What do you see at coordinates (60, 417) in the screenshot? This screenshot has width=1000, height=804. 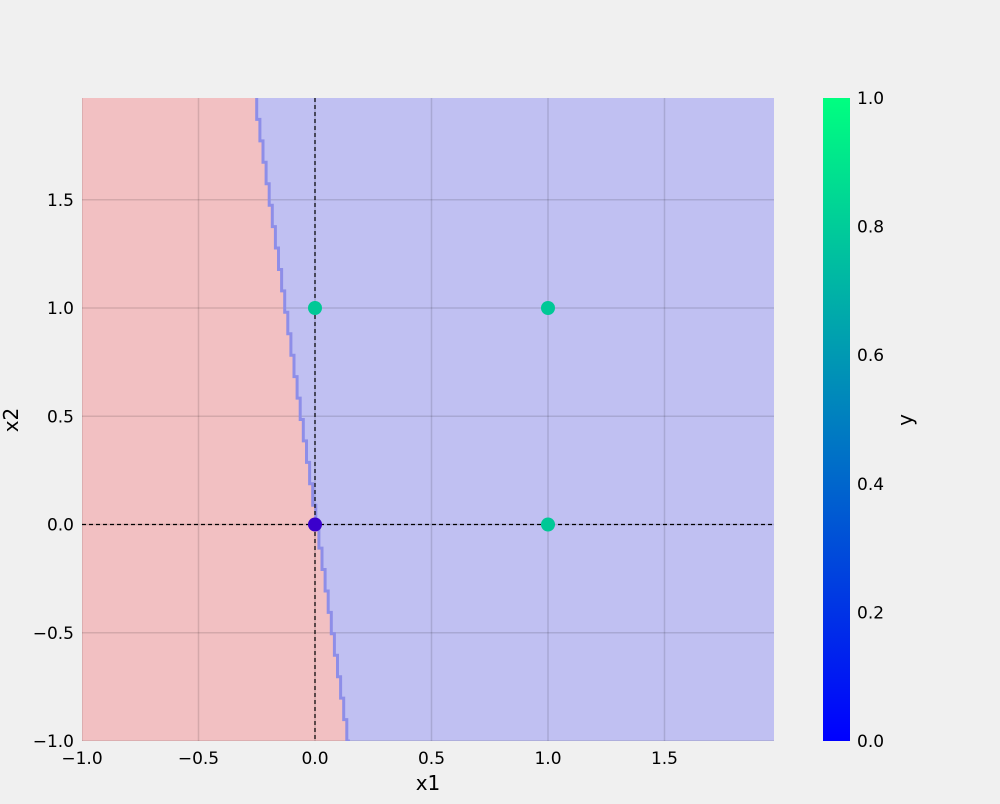 I see `y-tick-label: 0.5` at bounding box center [60, 417].